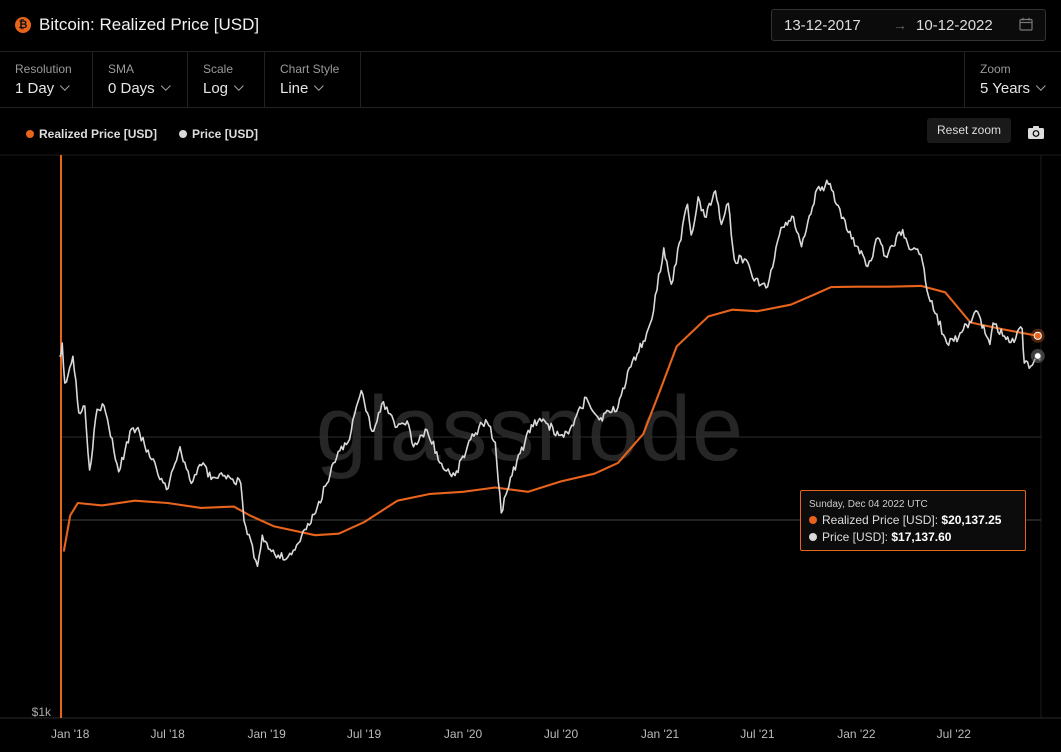 The height and width of the screenshot is (752, 1061). I want to click on x-tick-label: Jan '21, so click(660, 734).